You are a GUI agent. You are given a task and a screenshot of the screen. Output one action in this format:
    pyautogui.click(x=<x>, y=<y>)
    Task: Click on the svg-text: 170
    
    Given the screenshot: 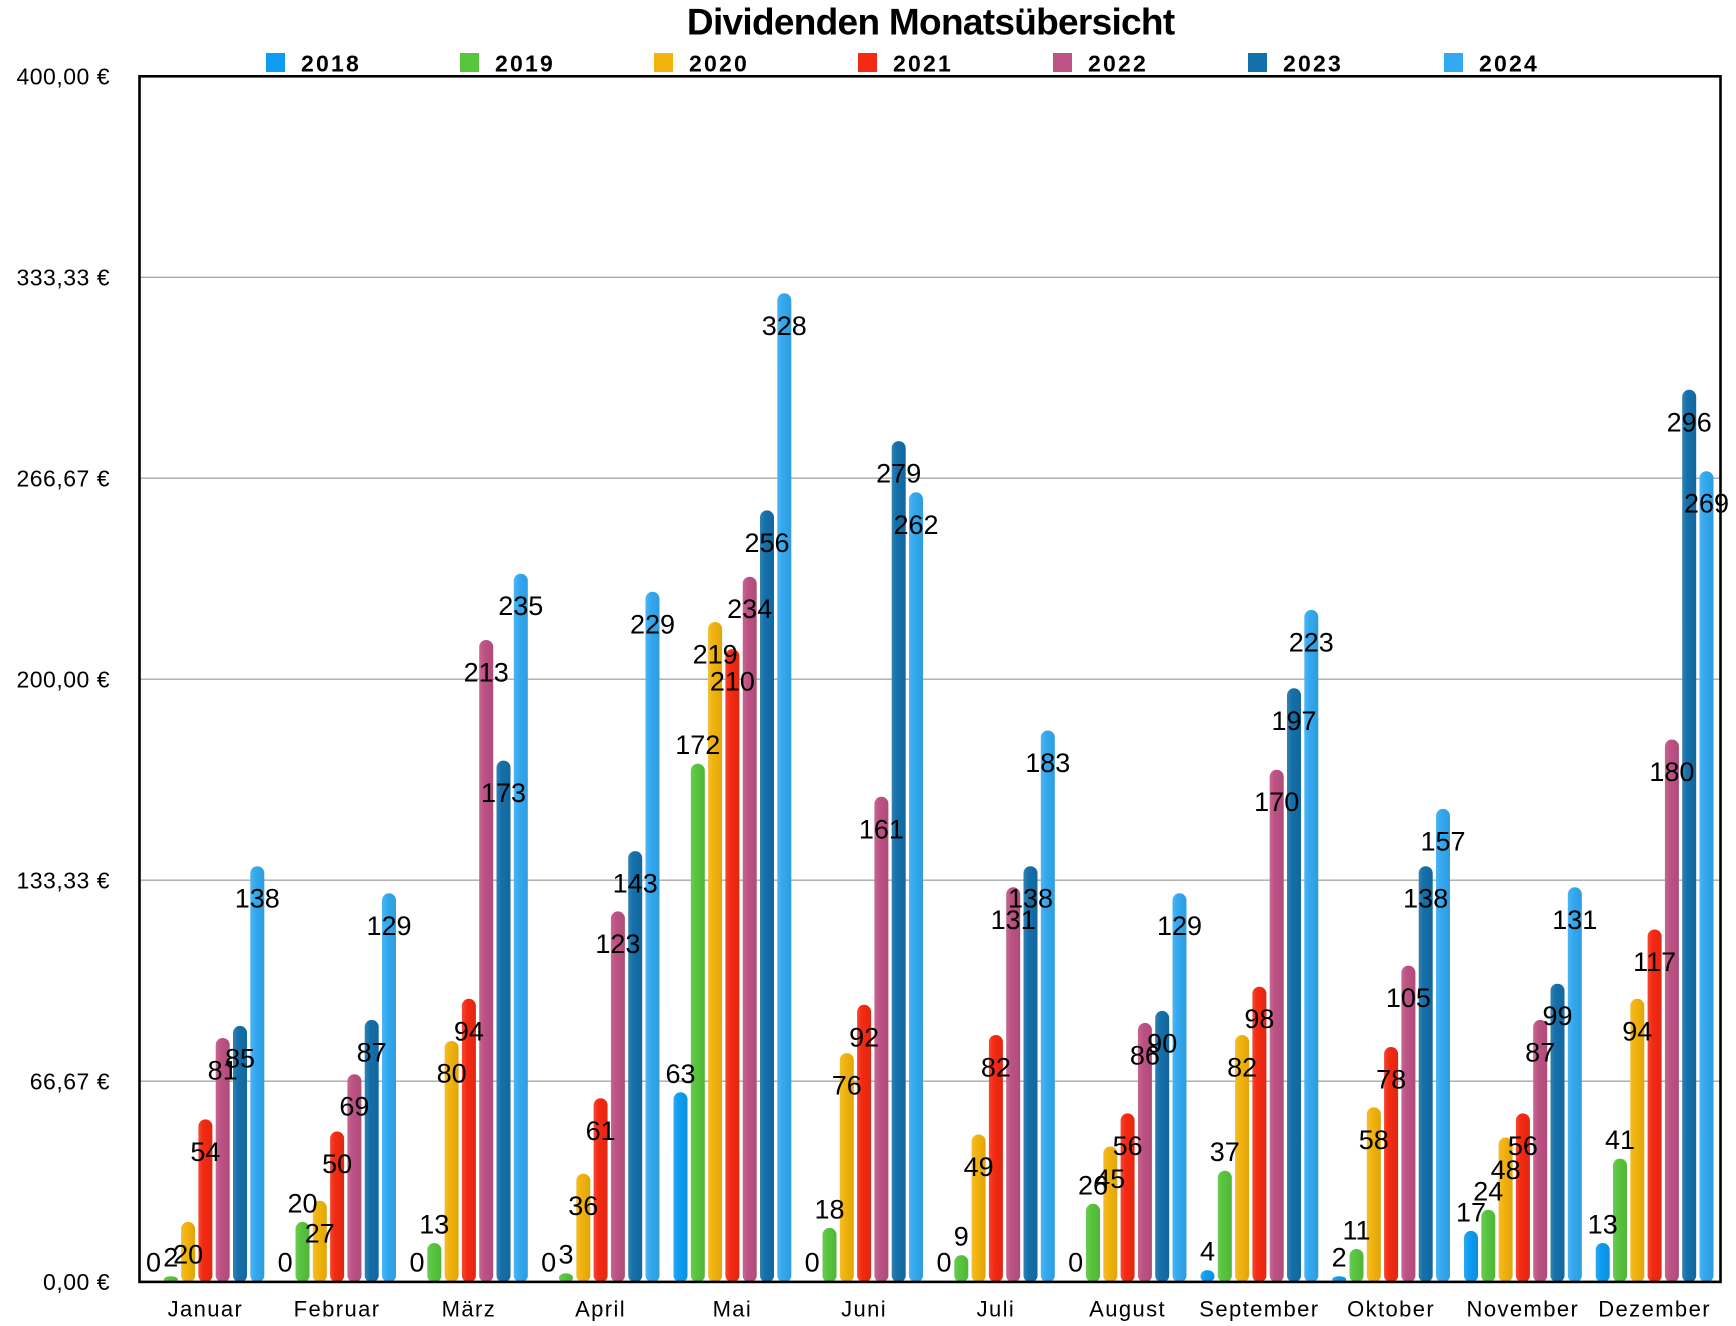 What is the action you would take?
    pyautogui.click(x=1276, y=802)
    